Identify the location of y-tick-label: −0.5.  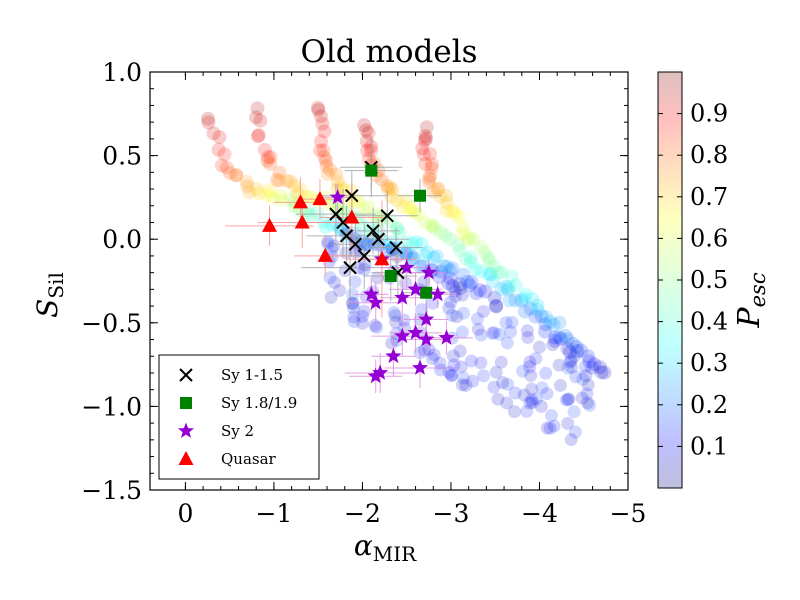
(111, 323).